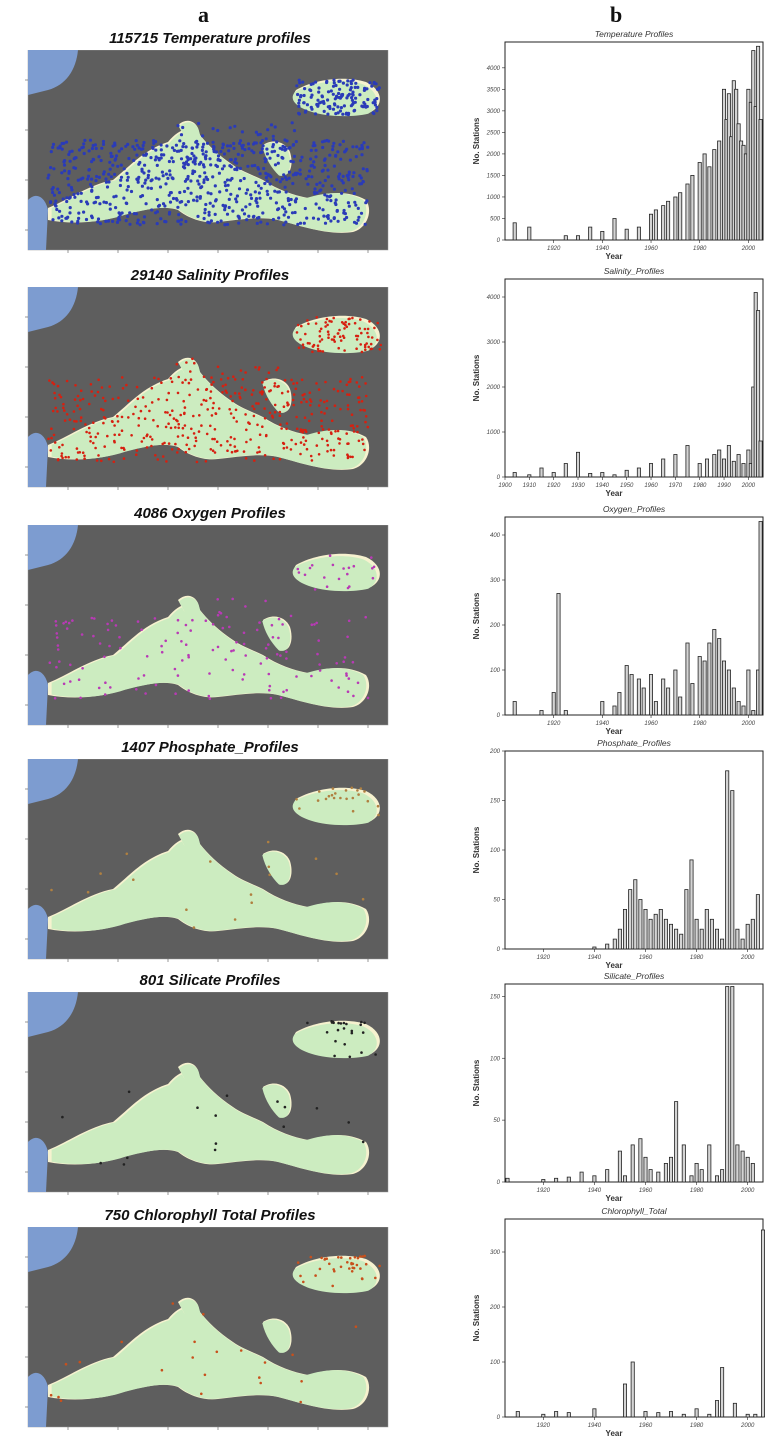 The image size is (773, 1442). Describe the element at coordinates (544, 1191) in the screenshot. I see `x-tick-label: 1920` at that location.